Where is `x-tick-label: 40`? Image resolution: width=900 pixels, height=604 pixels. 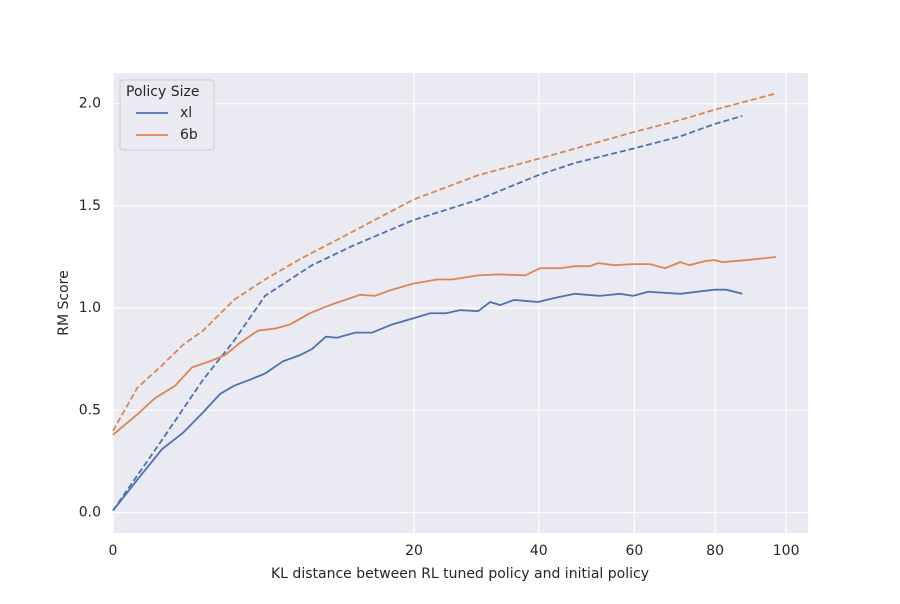 x-tick-label: 40 is located at coordinates (539, 551).